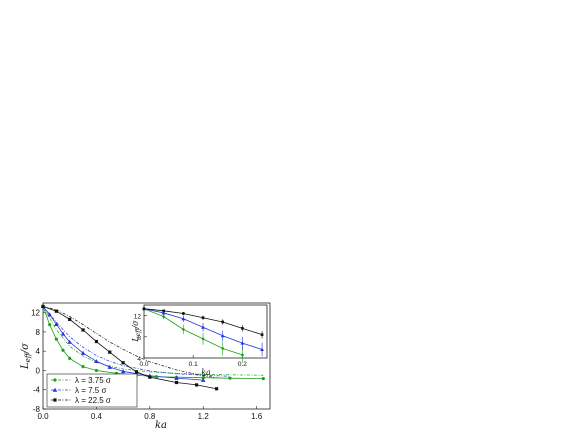  I want to click on inset-chart: 0.0 0.1 0.2 4 8 12 ka Leff/σ, so click(199, 340).